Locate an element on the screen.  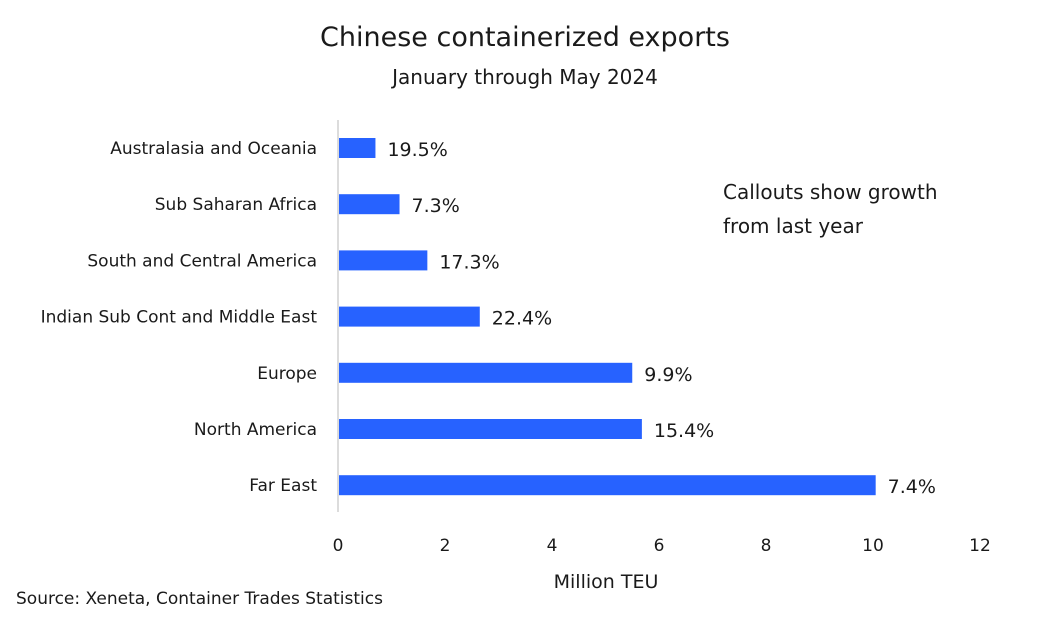
x-ticks-layer: 0 2 4 6 8 10 12 is located at coordinates (662, 546).